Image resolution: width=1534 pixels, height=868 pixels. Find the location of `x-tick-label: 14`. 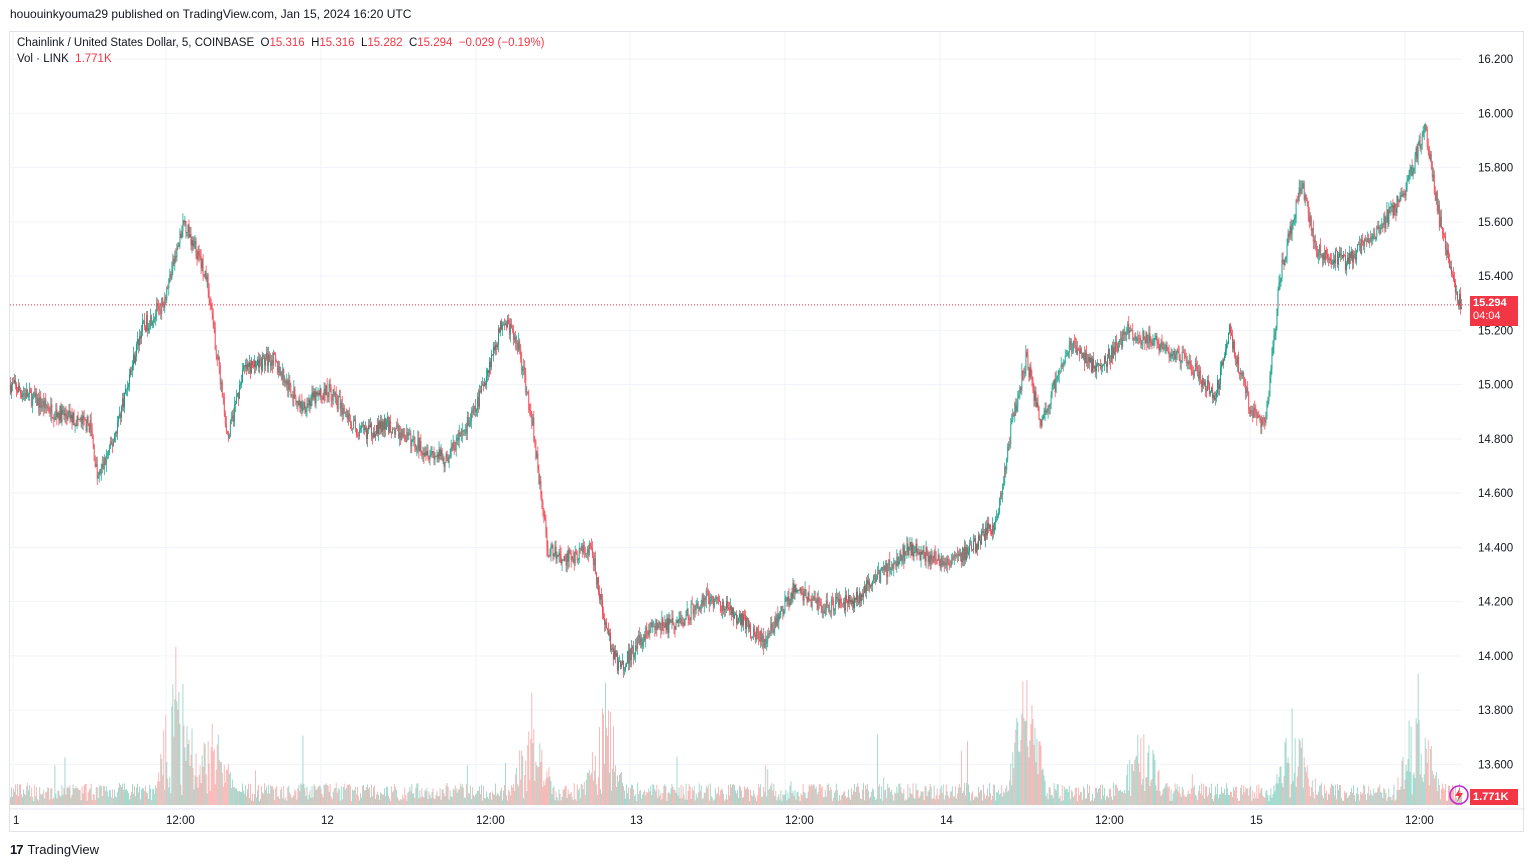

x-tick-label: 14 is located at coordinates (946, 821).